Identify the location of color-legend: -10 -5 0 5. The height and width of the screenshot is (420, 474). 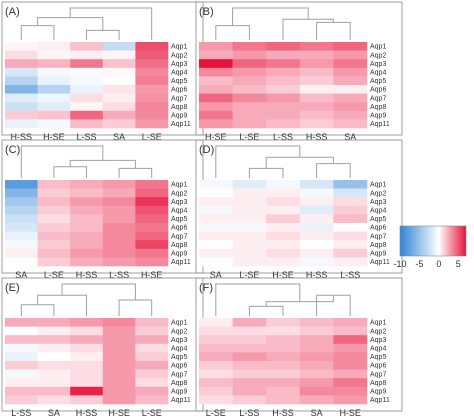
(430, 247).